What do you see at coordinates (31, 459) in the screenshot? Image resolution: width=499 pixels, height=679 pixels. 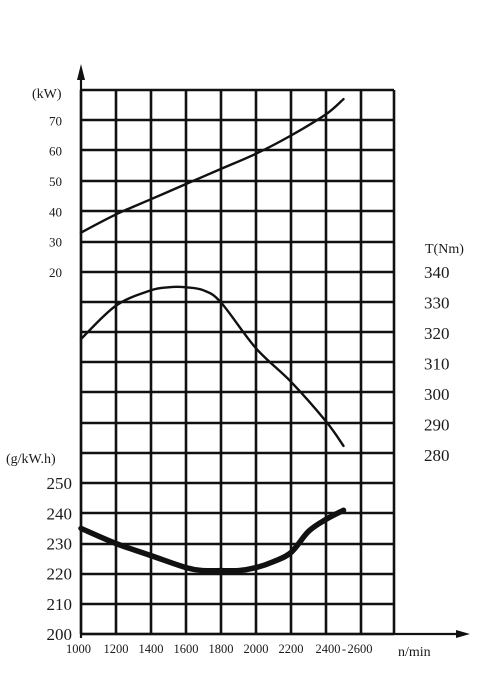 I see `fuel-axis-unit: (g/kW.h)` at bounding box center [31, 459].